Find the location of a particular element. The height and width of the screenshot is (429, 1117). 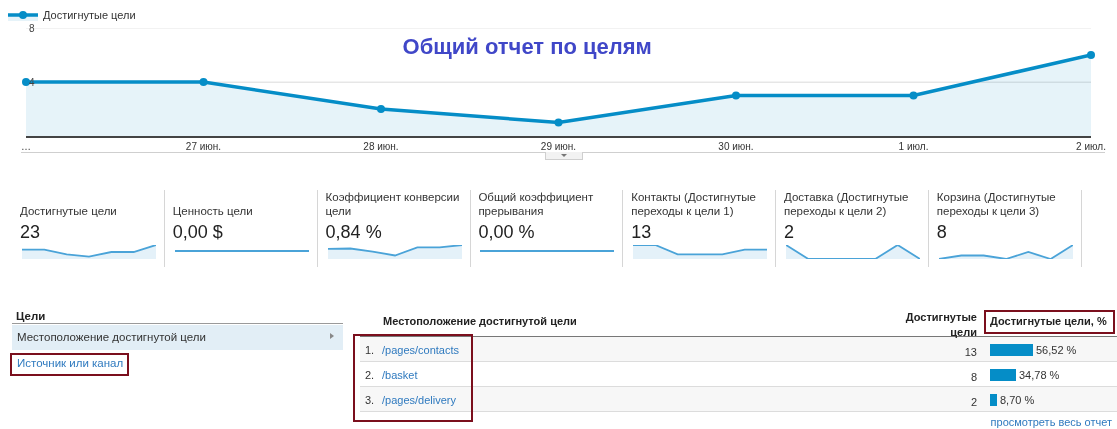

text: 13 is located at coordinates (970, 352).